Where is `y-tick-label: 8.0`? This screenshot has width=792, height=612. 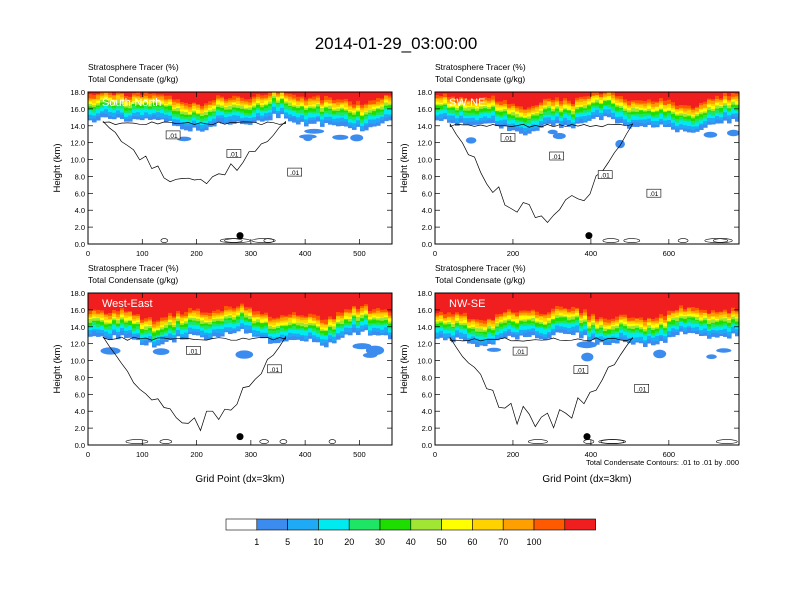
y-tick-label: 8.0 is located at coordinates (427, 176).